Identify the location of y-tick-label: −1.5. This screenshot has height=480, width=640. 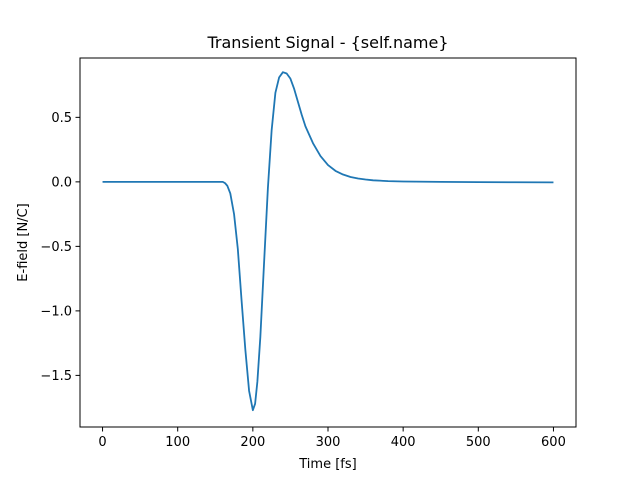
(56, 376).